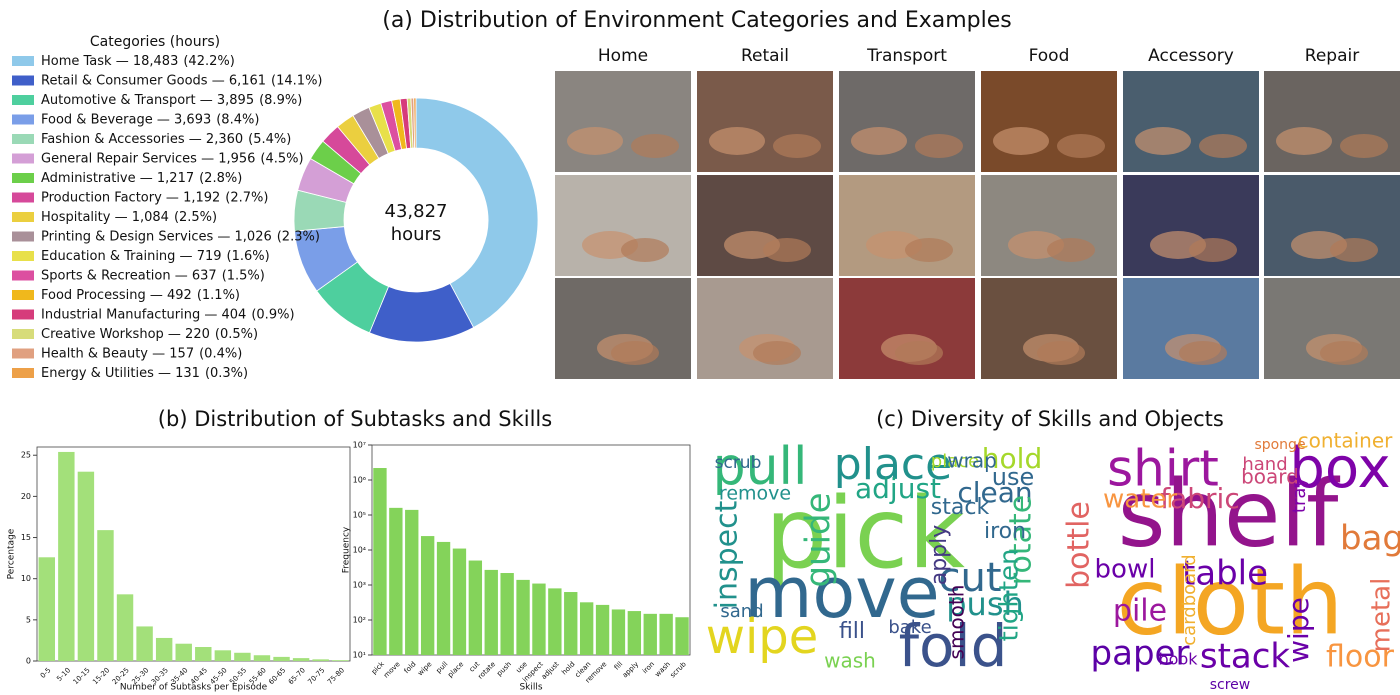  I want to click on legend-text: 1,956, so click(236, 158).